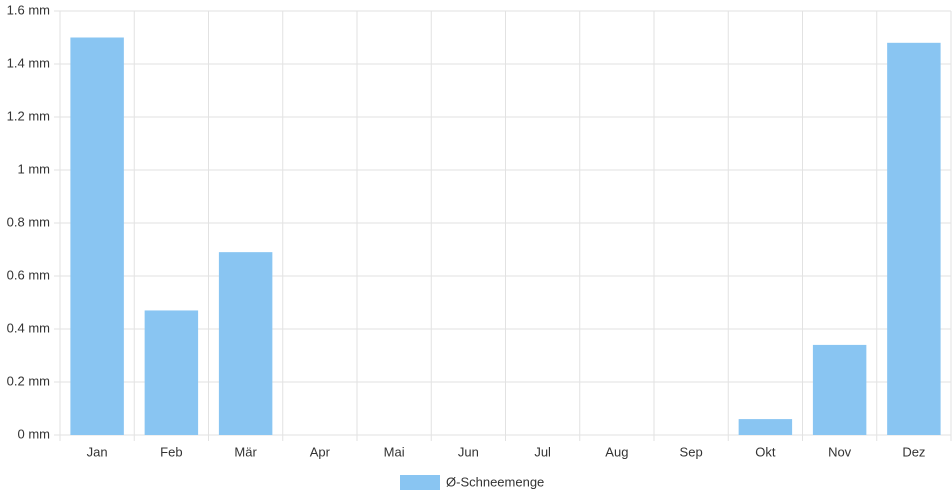 This screenshot has height=500, width=952. What do you see at coordinates (495, 481) in the screenshot?
I see `legend-label: Ø-Schneemenge` at bounding box center [495, 481].